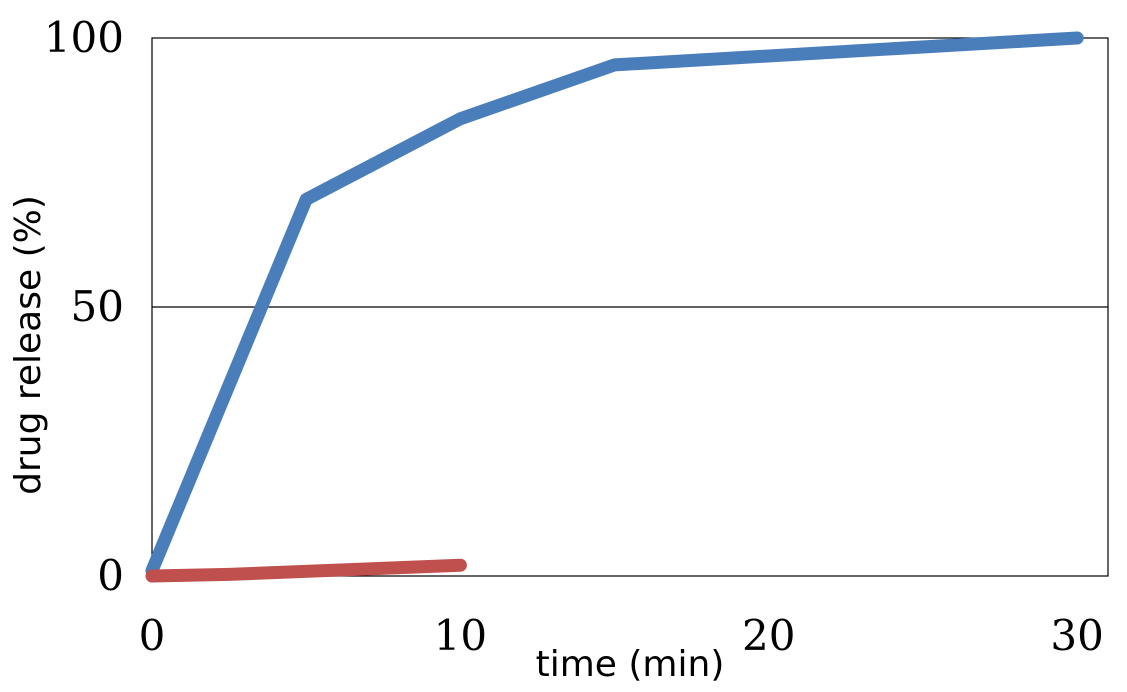  I want to click on y-axis-ticks: 0 50 100, so click(84, 306).